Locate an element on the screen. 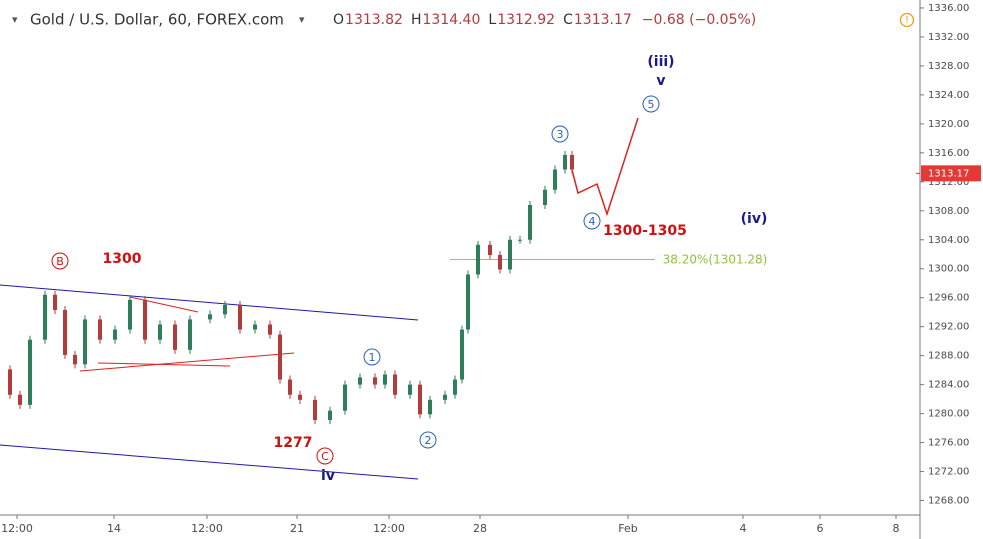  y-tick-label: 1284.00 is located at coordinates (948, 385).